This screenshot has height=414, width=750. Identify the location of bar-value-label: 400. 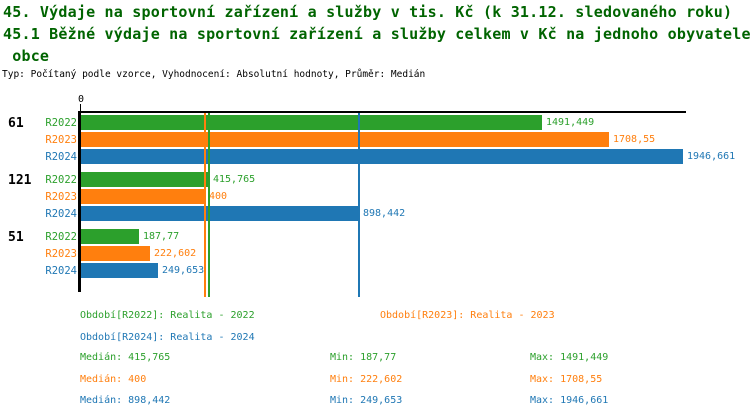
(218, 196).